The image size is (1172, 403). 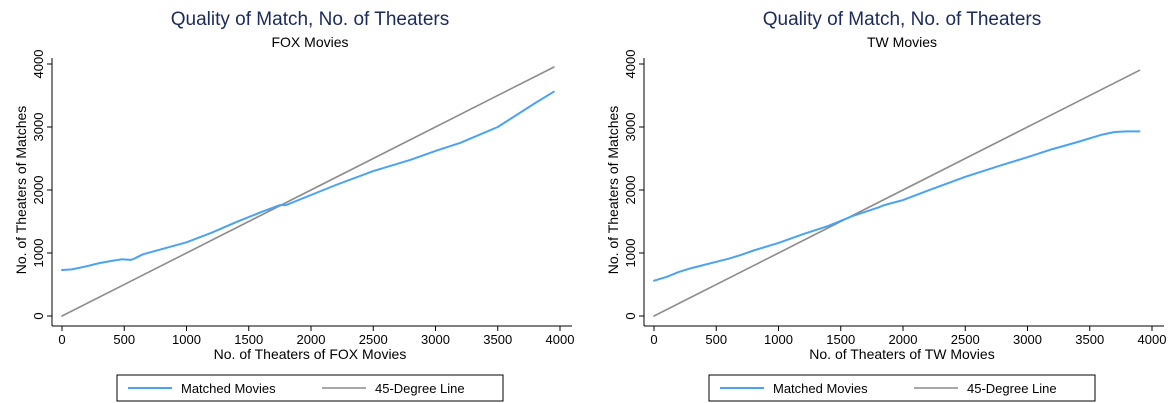 I want to click on x-axis-label: No. of Theaters of TW Movies, so click(x=901, y=354).